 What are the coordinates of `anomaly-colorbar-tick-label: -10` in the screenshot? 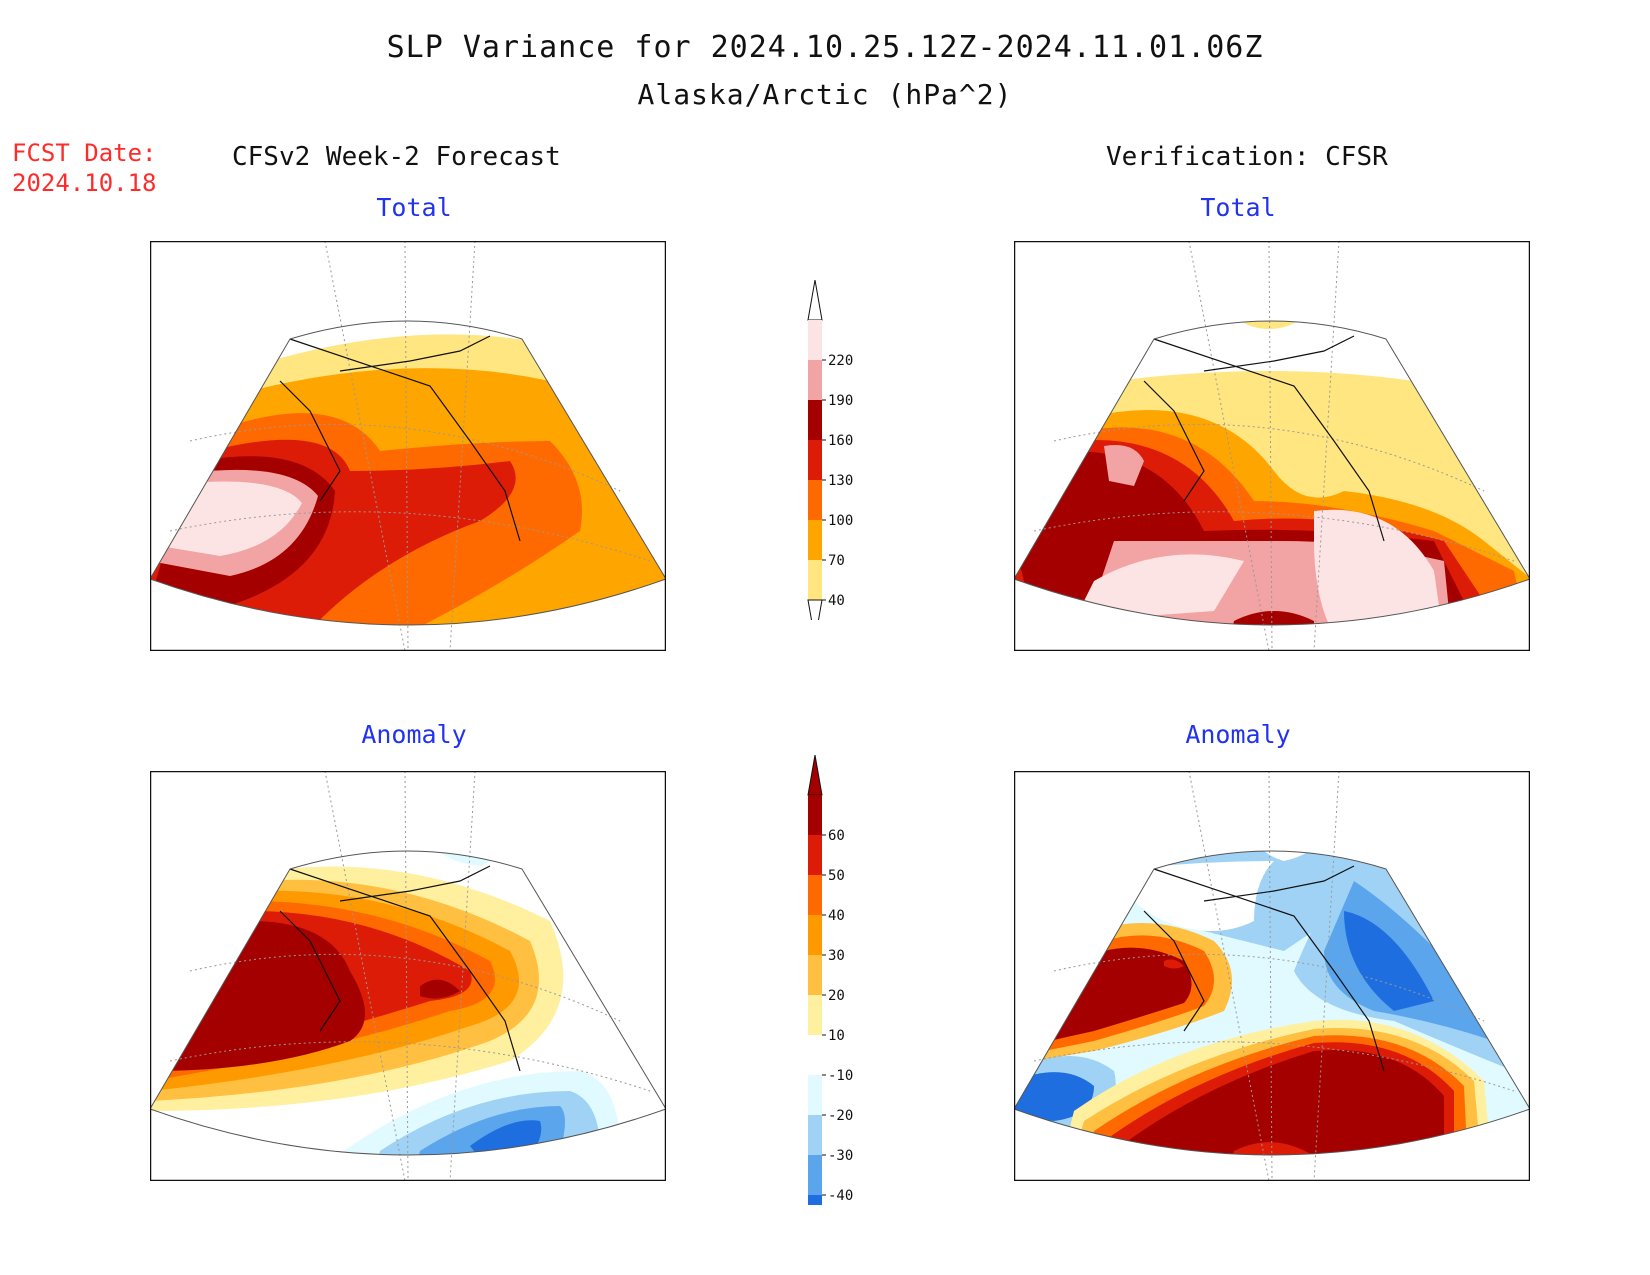 It's located at (840, 1076).